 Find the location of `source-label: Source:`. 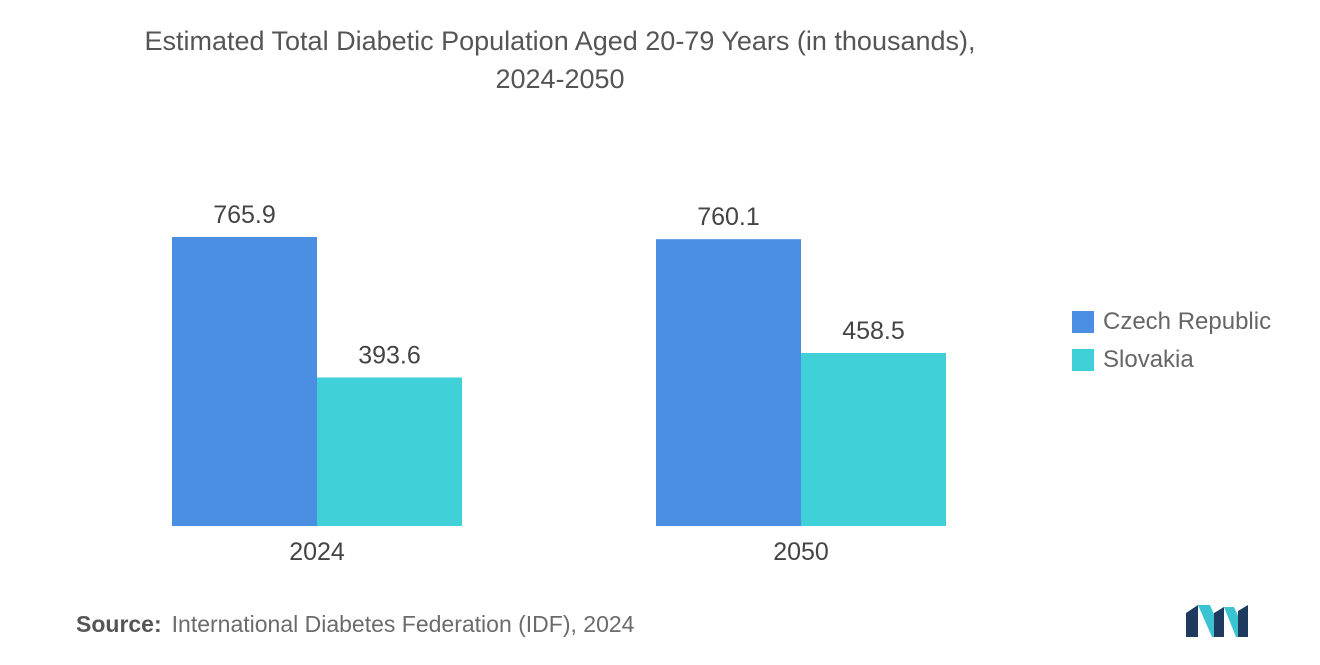

source-label: Source: is located at coordinates (119, 624).